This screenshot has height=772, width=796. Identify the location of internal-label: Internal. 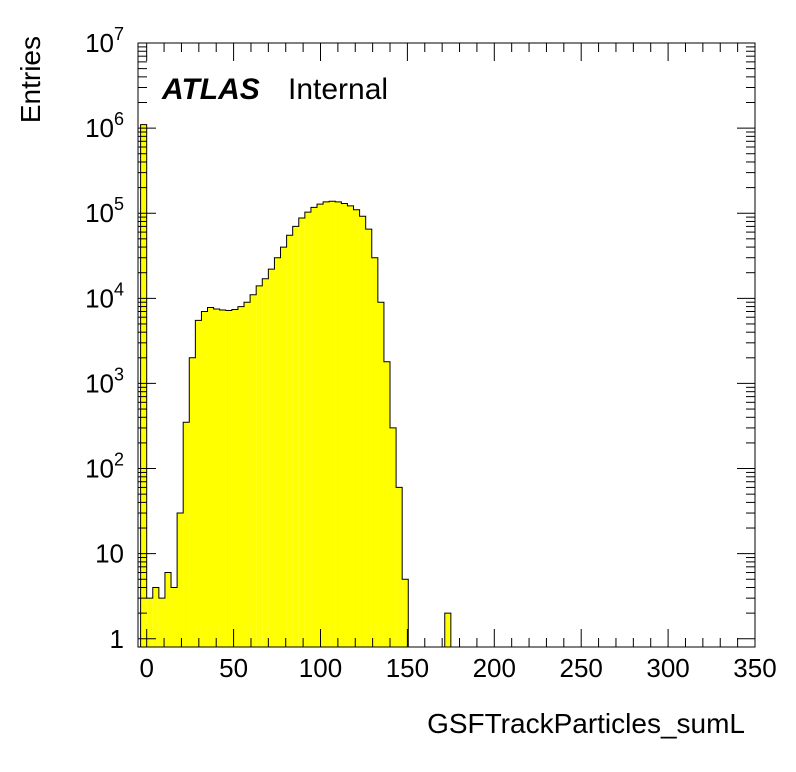
(338, 89).